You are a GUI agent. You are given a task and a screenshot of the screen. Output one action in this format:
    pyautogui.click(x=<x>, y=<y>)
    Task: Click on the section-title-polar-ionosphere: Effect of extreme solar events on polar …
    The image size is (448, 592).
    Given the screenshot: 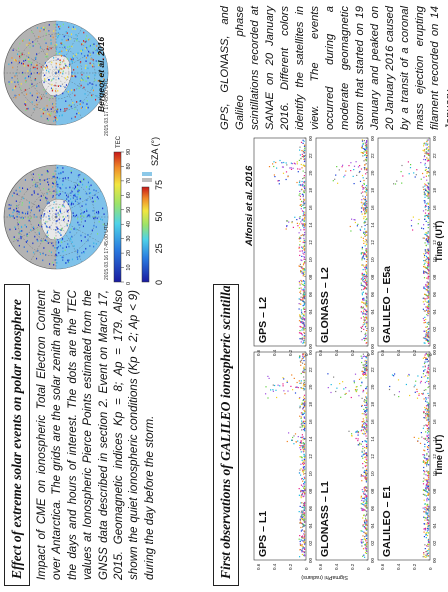 What is the action you would take?
    pyautogui.click(x=17, y=435)
    